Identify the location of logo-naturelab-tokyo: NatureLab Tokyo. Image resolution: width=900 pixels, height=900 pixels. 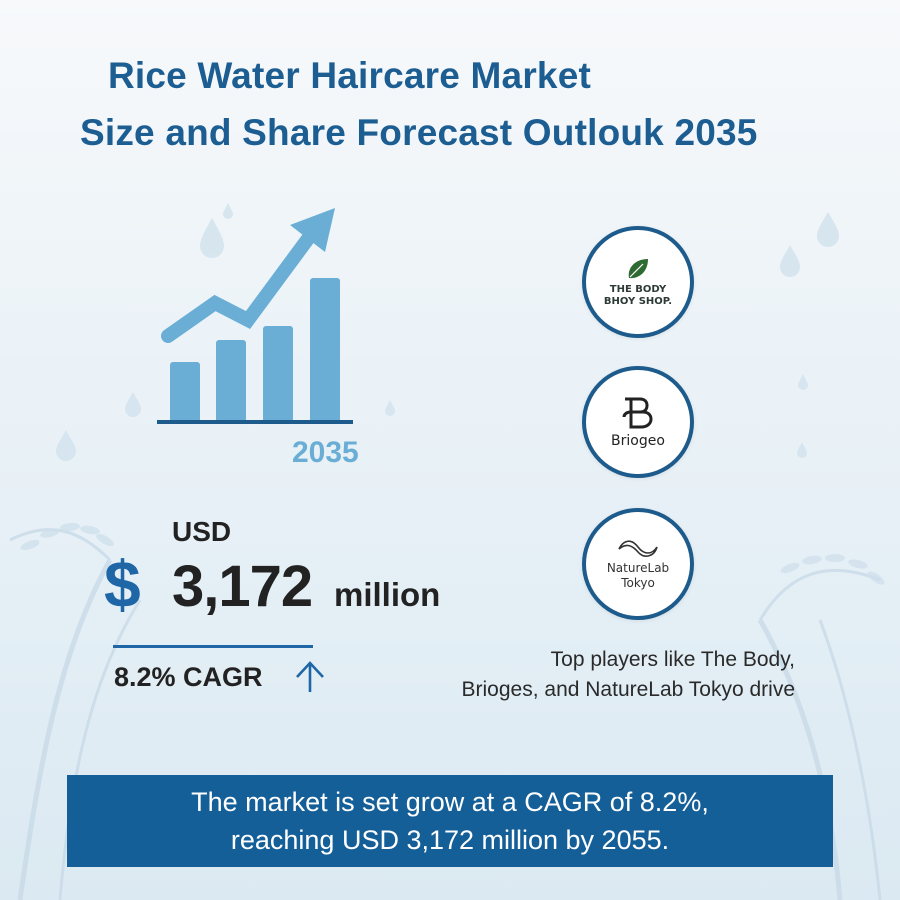
(638, 564).